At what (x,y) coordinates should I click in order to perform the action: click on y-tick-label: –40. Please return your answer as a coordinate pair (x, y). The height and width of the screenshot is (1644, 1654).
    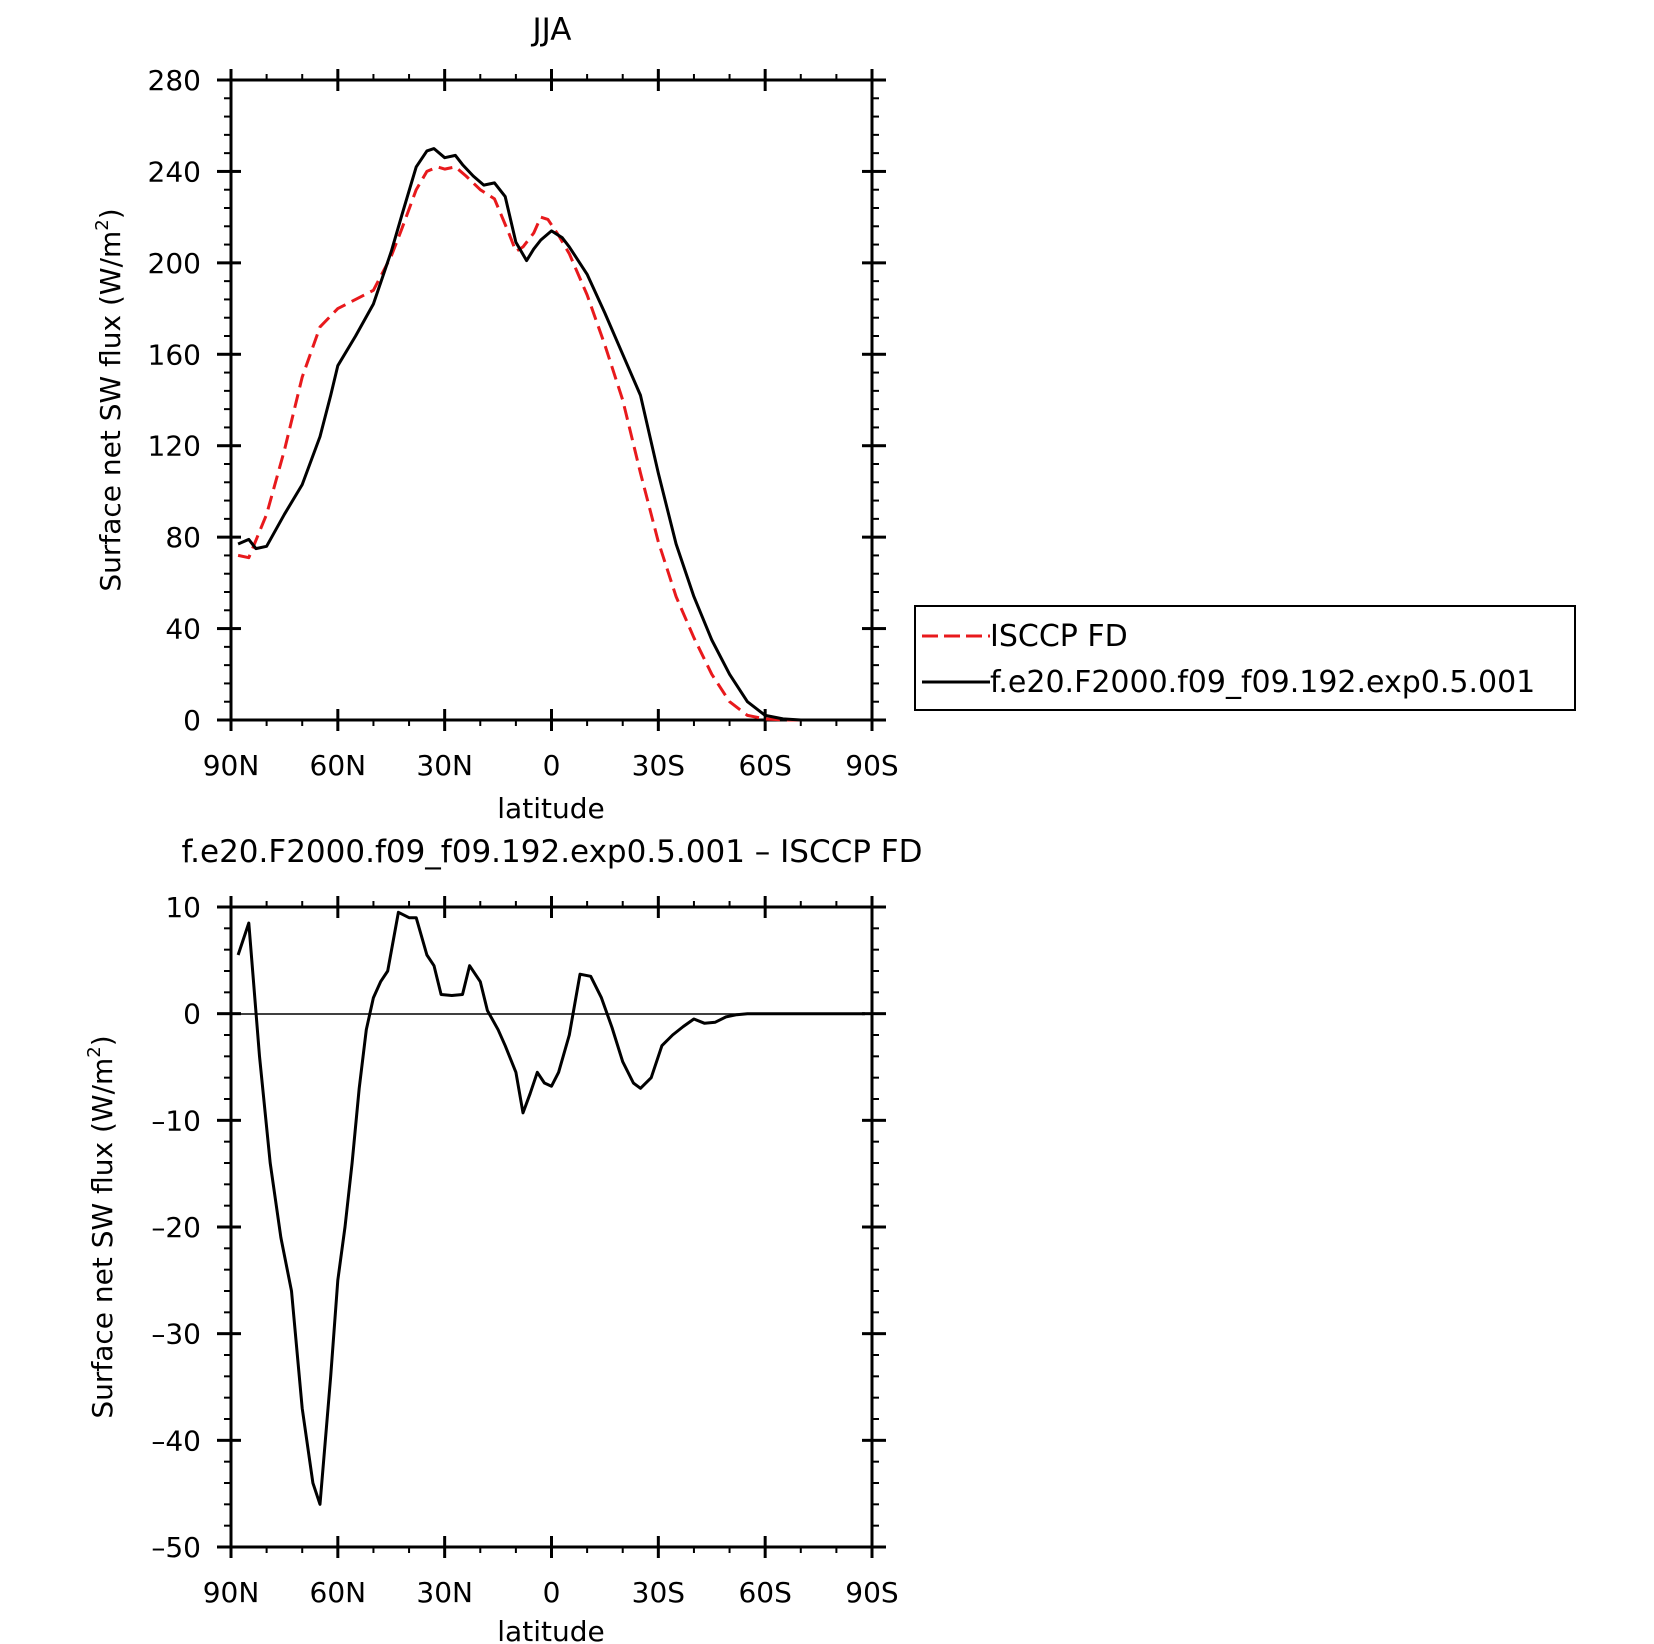
    Looking at the image, I should click on (176, 1440).